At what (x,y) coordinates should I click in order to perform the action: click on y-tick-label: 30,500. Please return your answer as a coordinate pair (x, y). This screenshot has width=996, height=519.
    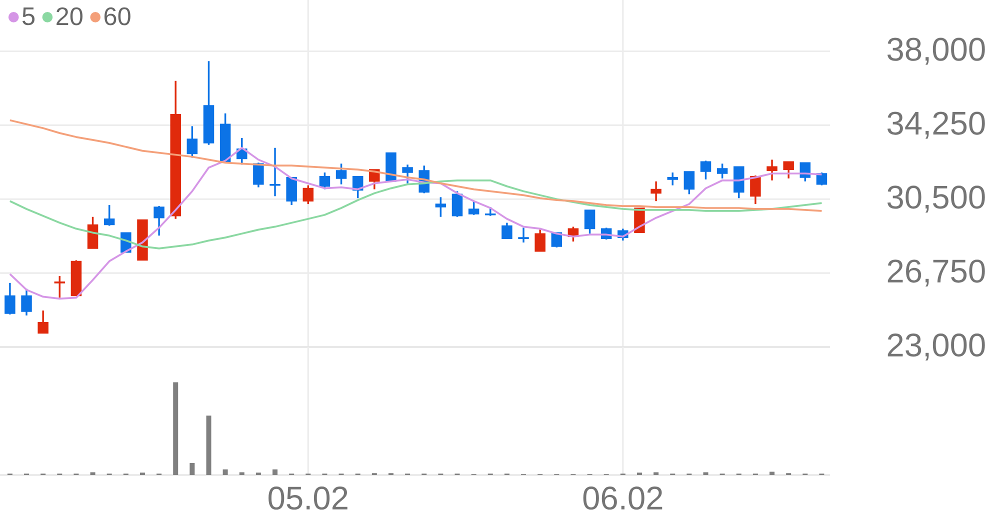
    Looking at the image, I should click on (936, 199).